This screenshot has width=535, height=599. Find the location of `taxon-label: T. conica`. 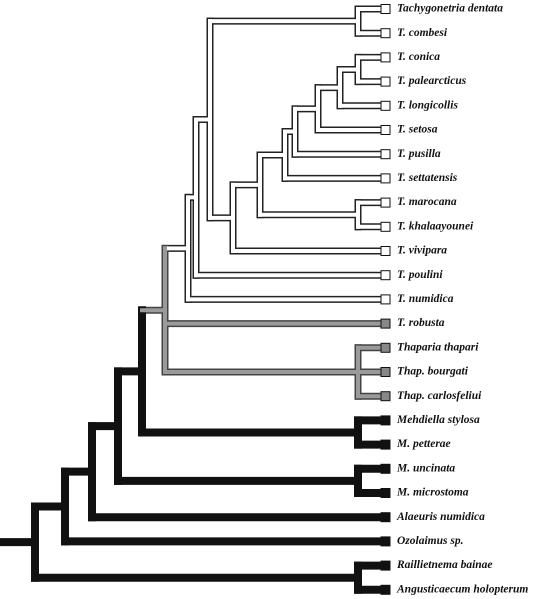

taxon-label: T. conica is located at coordinates (418, 57).